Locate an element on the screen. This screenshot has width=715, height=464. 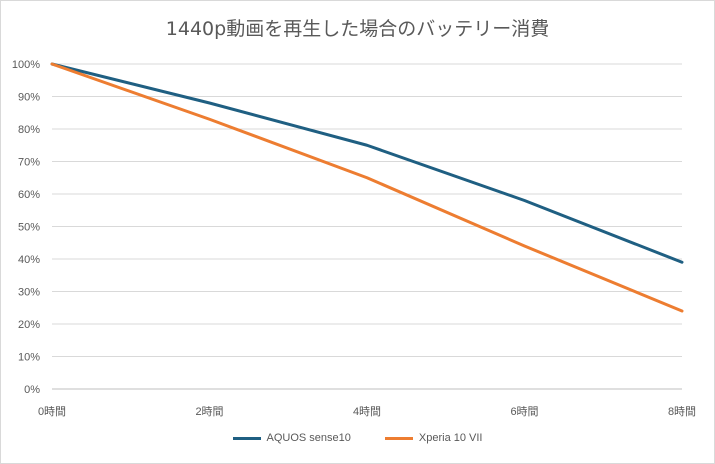
x-tick-label: 6時間 is located at coordinates (524, 411).